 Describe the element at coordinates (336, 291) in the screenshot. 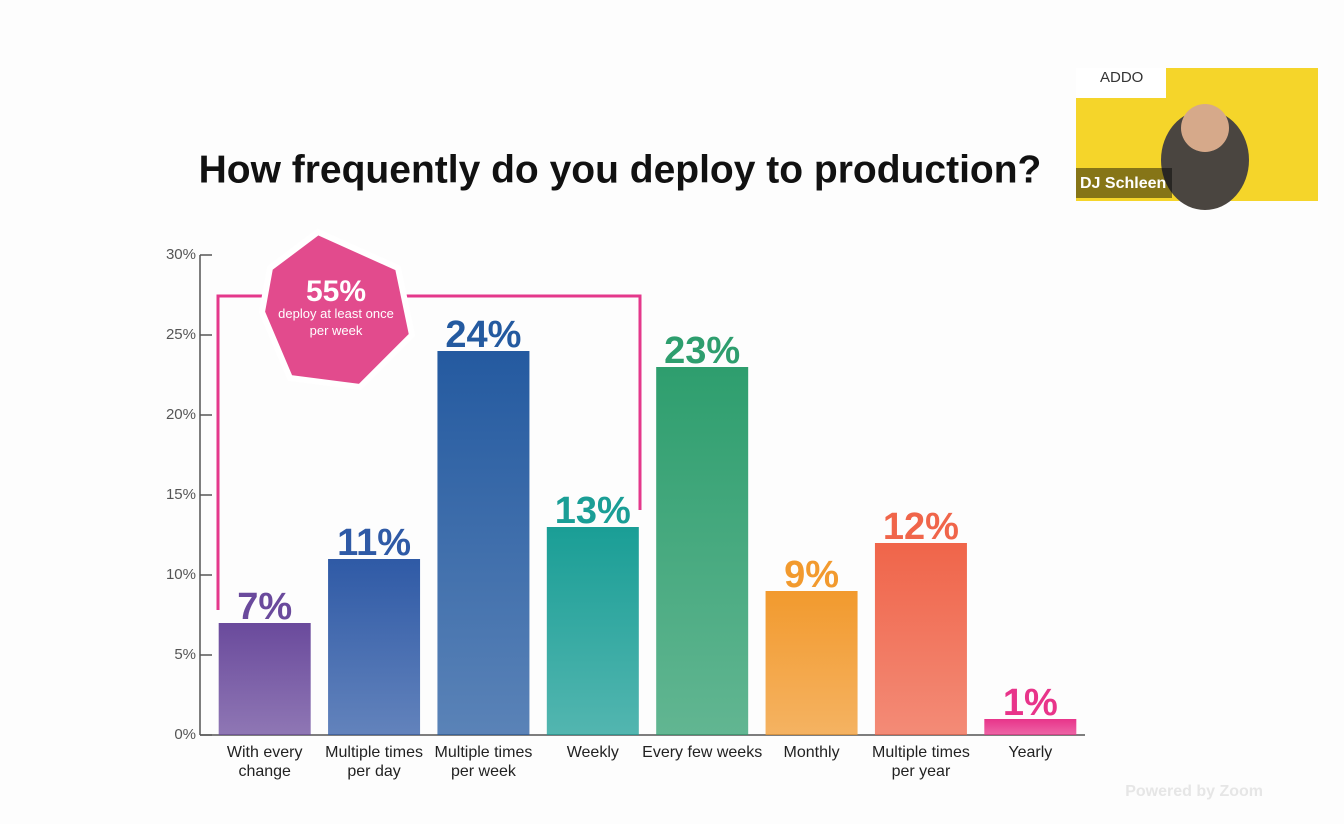

I see `annotation-headline: 55%` at that location.